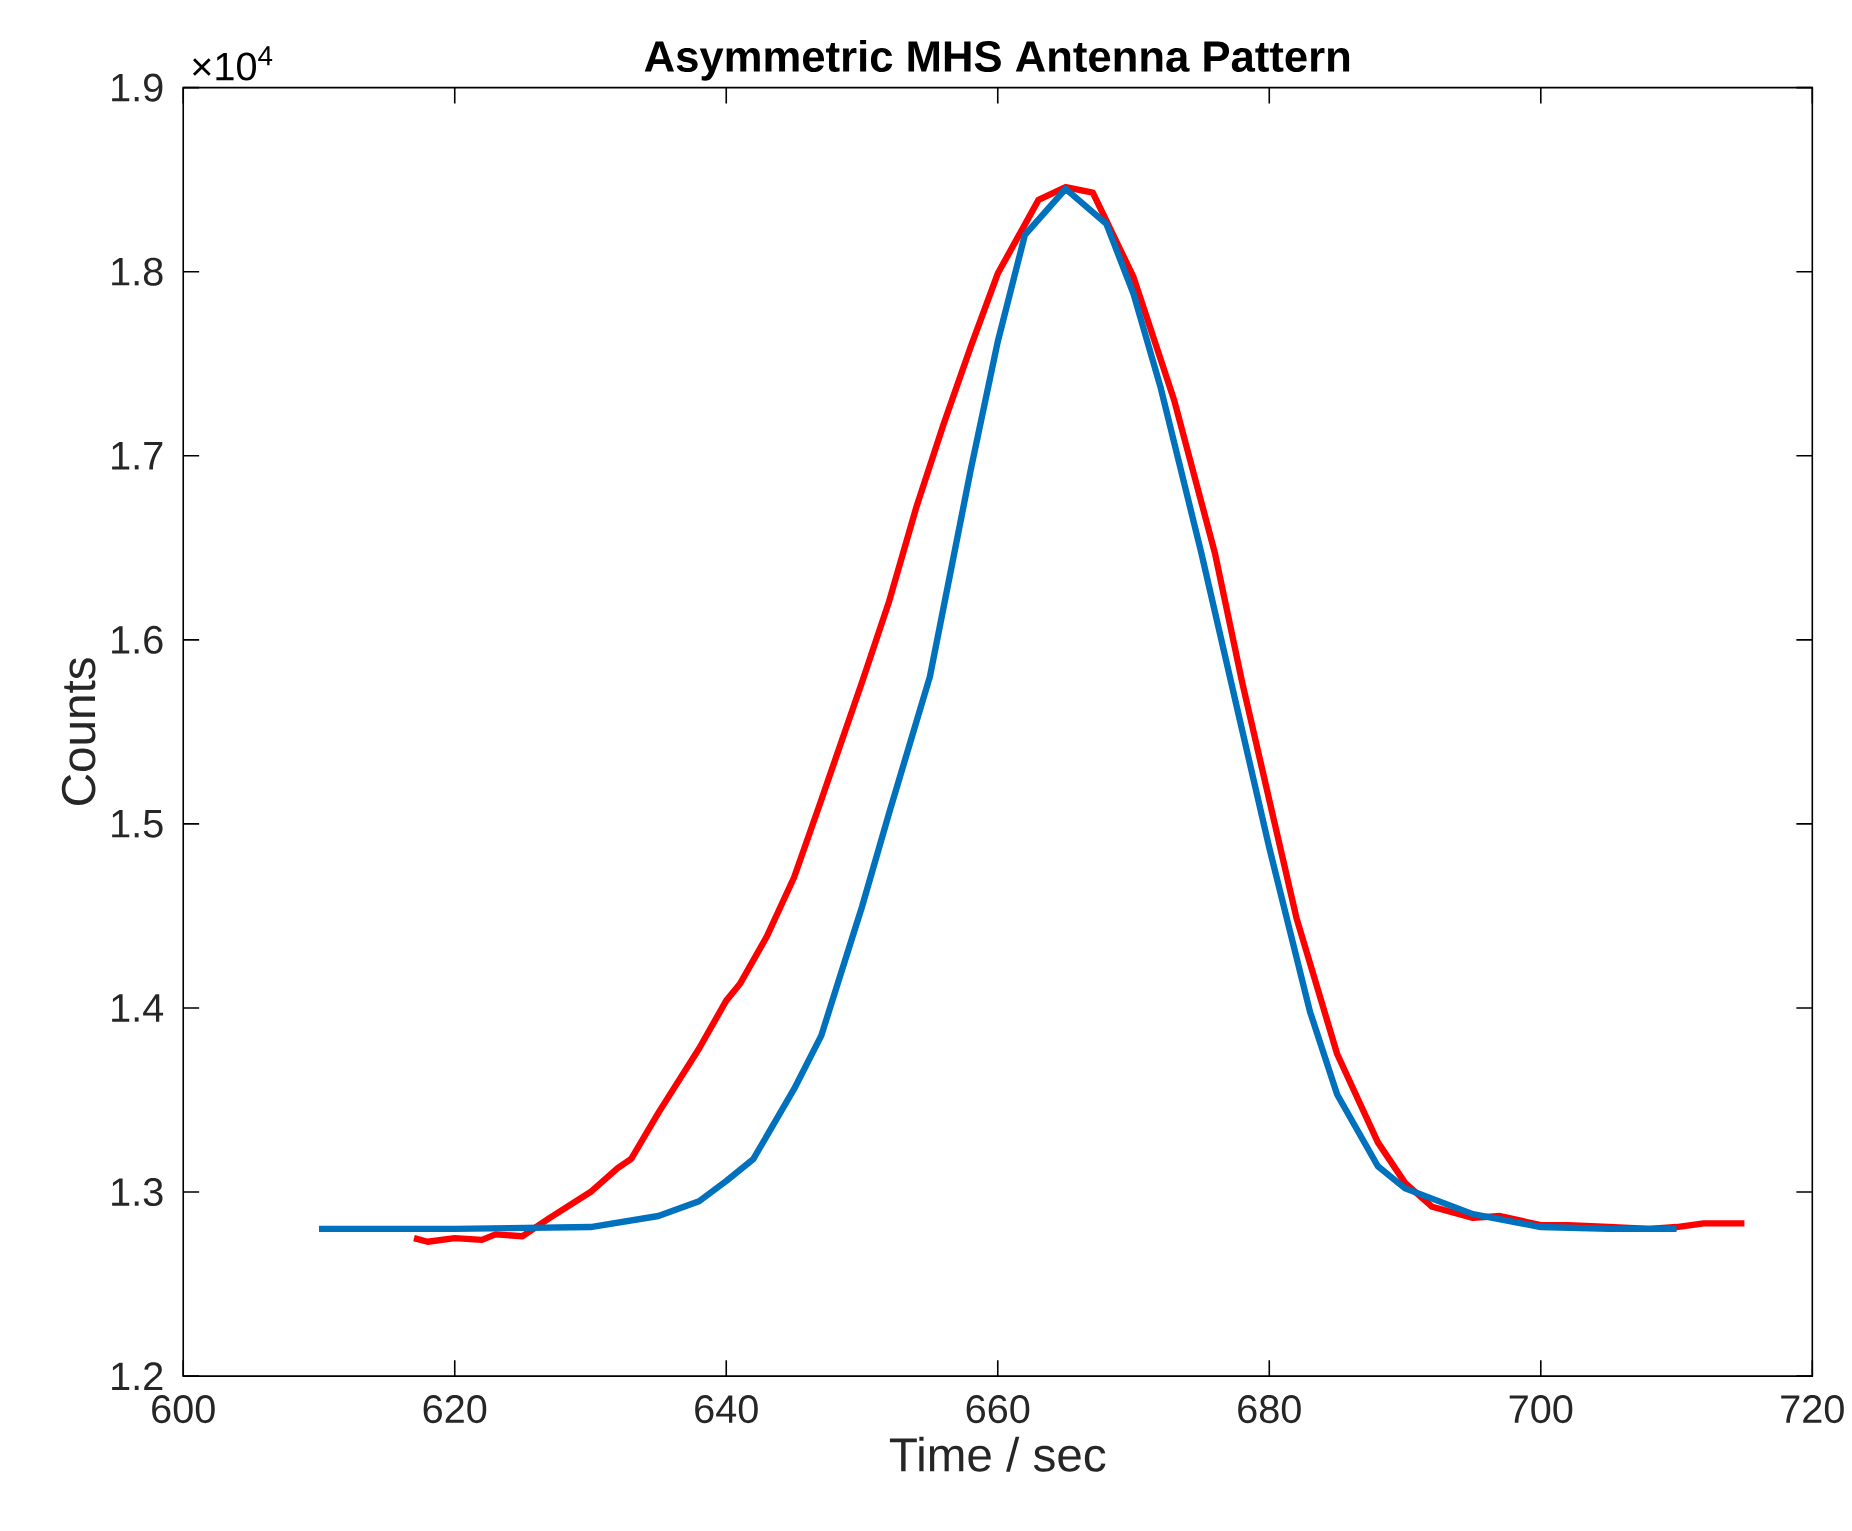 The width and height of the screenshot is (1852, 1531). Describe the element at coordinates (137, 1191) in the screenshot. I see `y-tick-label: 1.3` at that location.